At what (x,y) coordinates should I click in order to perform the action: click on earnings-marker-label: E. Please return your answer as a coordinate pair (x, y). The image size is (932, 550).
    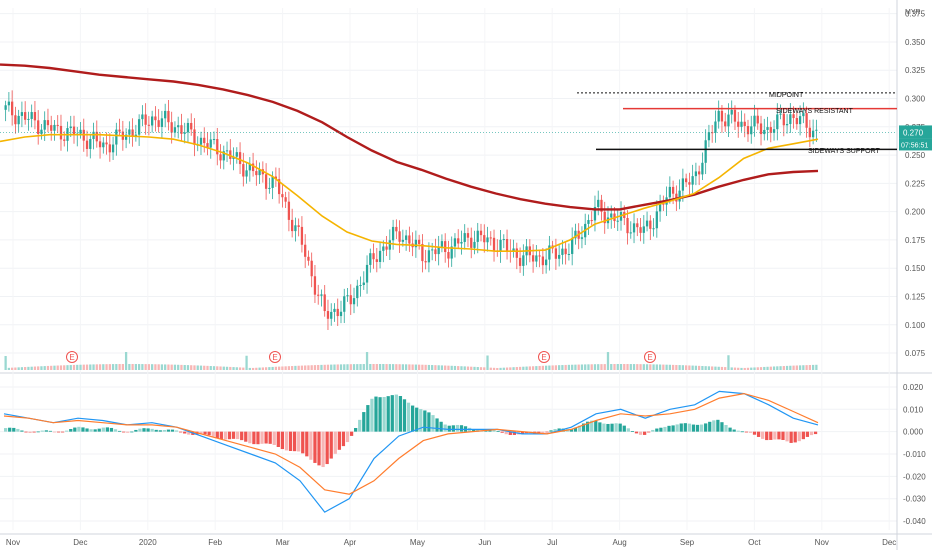
    Looking at the image, I should click on (649, 357).